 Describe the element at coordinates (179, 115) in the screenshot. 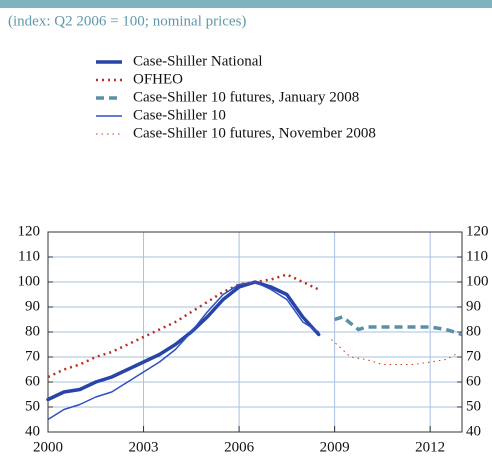

I see `legend-label: Case-Shiller 10` at that location.